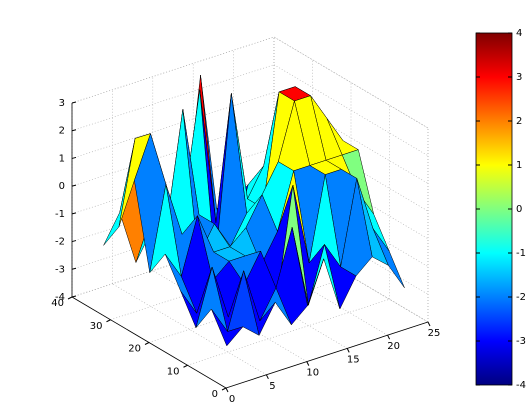  I want to click on colorbar-tick-label: 4, so click(519, 33).